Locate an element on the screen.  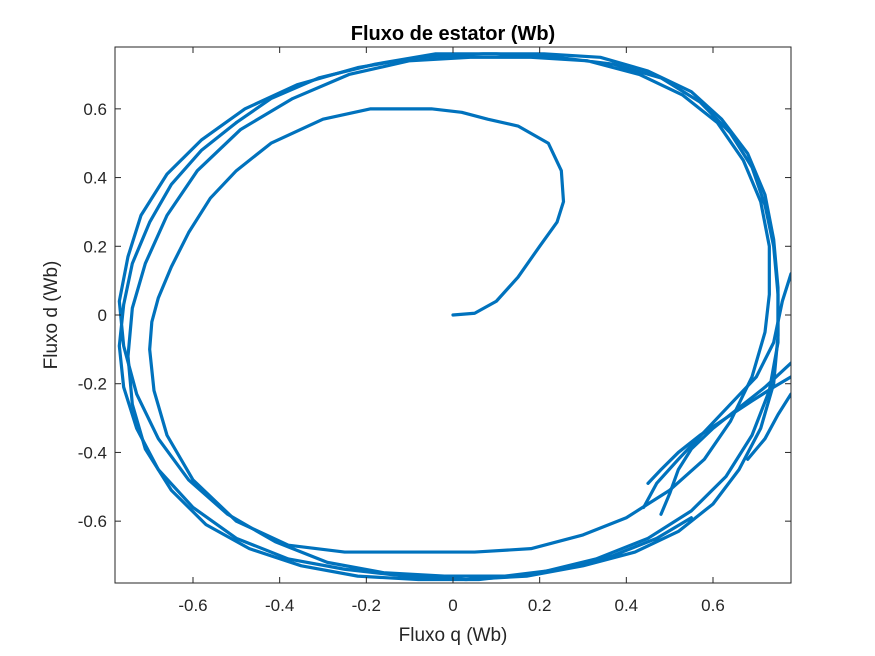
x-axis-label: Fluxo q (Wb) is located at coordinates (453, 635).